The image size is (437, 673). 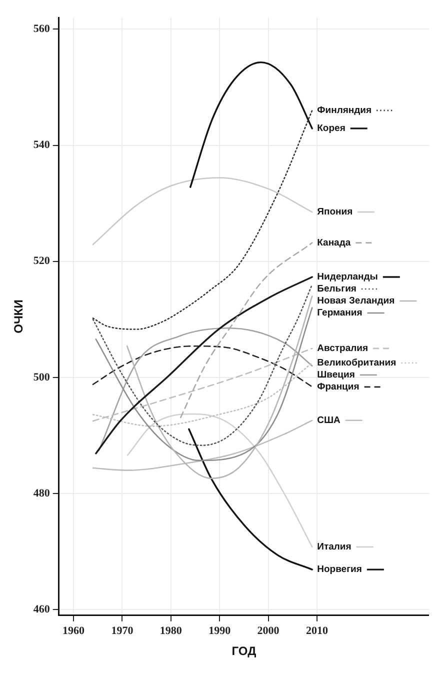 What do you see at coordinates (344, 110) in the screenshot?
I see `legend-label: Финляндия` at bounding box center [344, 110].